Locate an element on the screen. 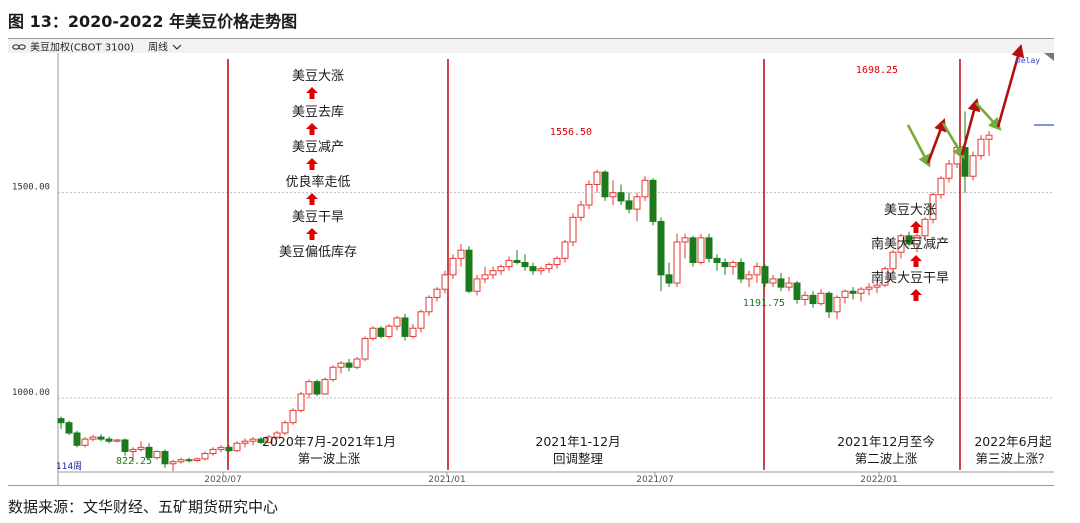 Image resolution: width=1080 pixels, height=523 pixels. annotation-right-1: 南美大豆减产 is located at coordinates (910, 244).